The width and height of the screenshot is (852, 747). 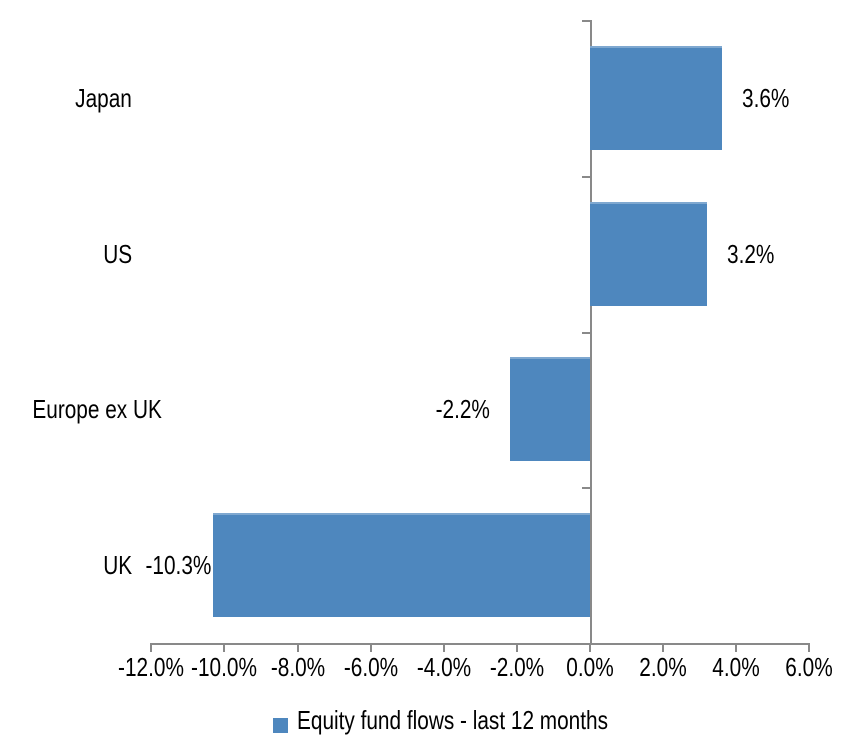 I want to click on category-axis-line, so click(x=591, y=331).